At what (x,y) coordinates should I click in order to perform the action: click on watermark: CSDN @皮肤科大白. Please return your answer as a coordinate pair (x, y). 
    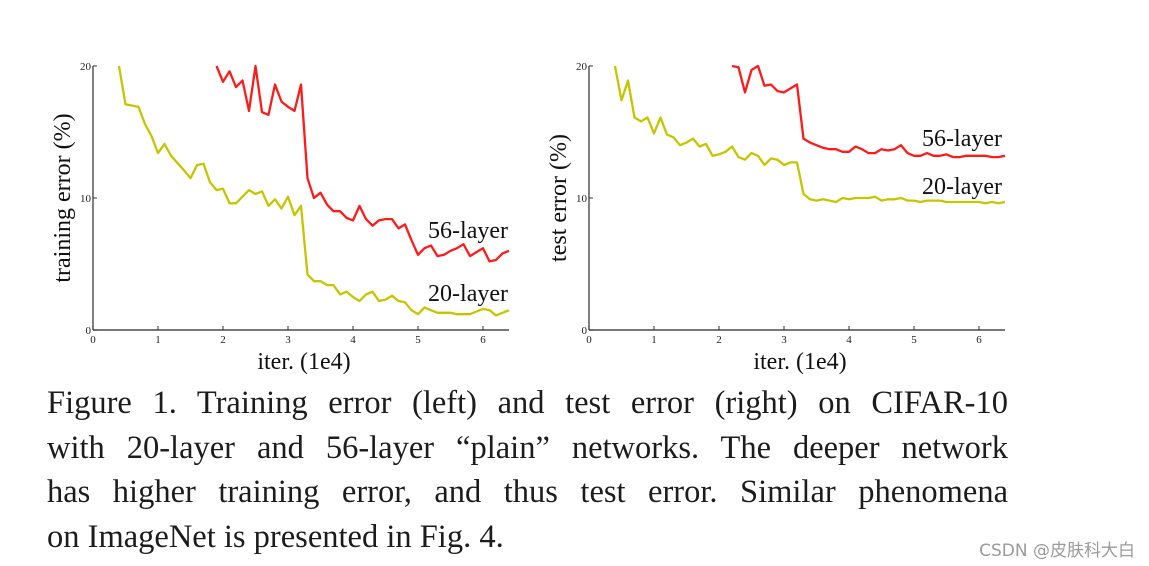
    Looking at the image, I should click on (1057, 551).